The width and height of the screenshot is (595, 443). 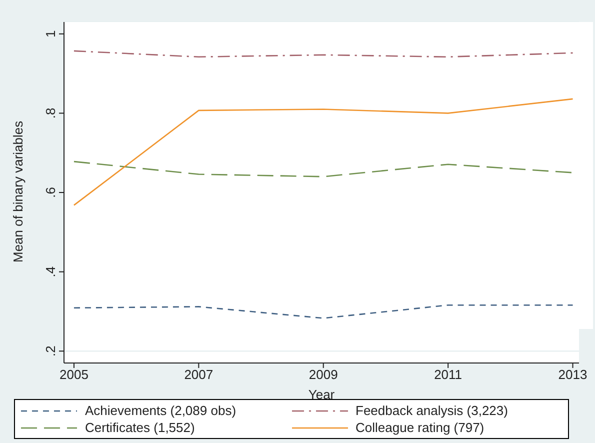 What do you see at coordinates (322, 394) in the screenshot?
I see `x-axis-title: Year` at bounding box center [322, 394].